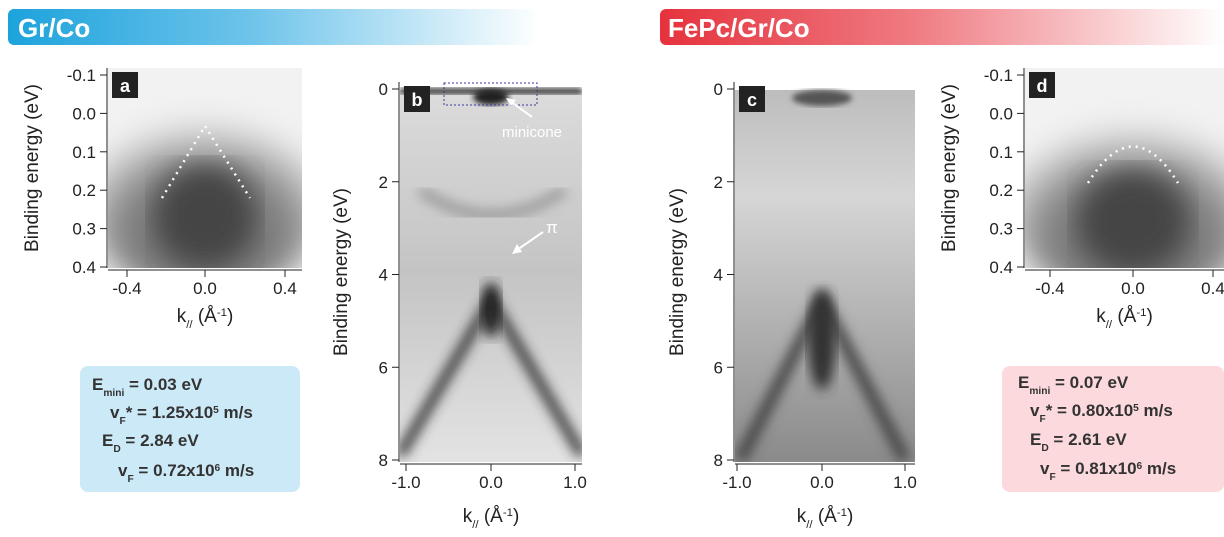 Image resolution: width=1224 pixels, height=537 pixels. I want to click on text-run: = 2.61 eV, so click(1088, 439).